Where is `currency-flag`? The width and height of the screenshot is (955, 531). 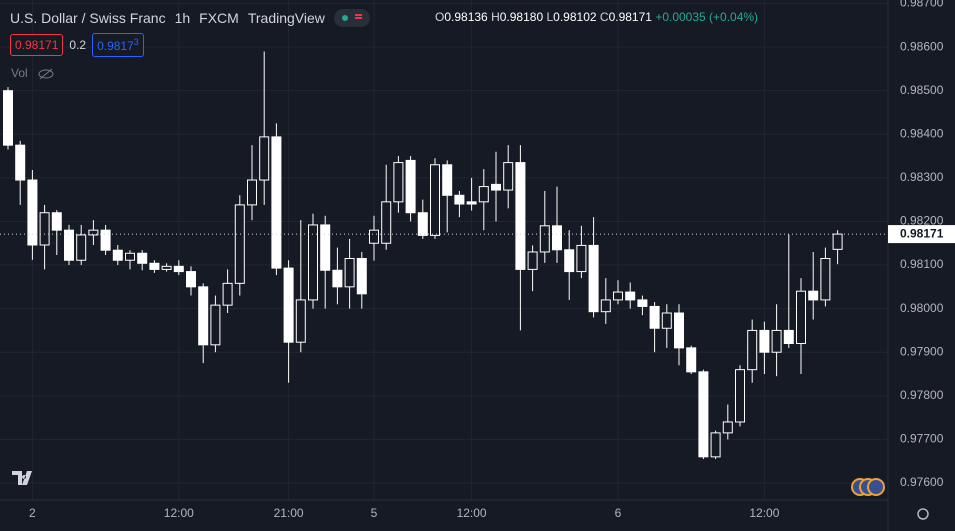
currency-flag is located at coordinates (876, 487).